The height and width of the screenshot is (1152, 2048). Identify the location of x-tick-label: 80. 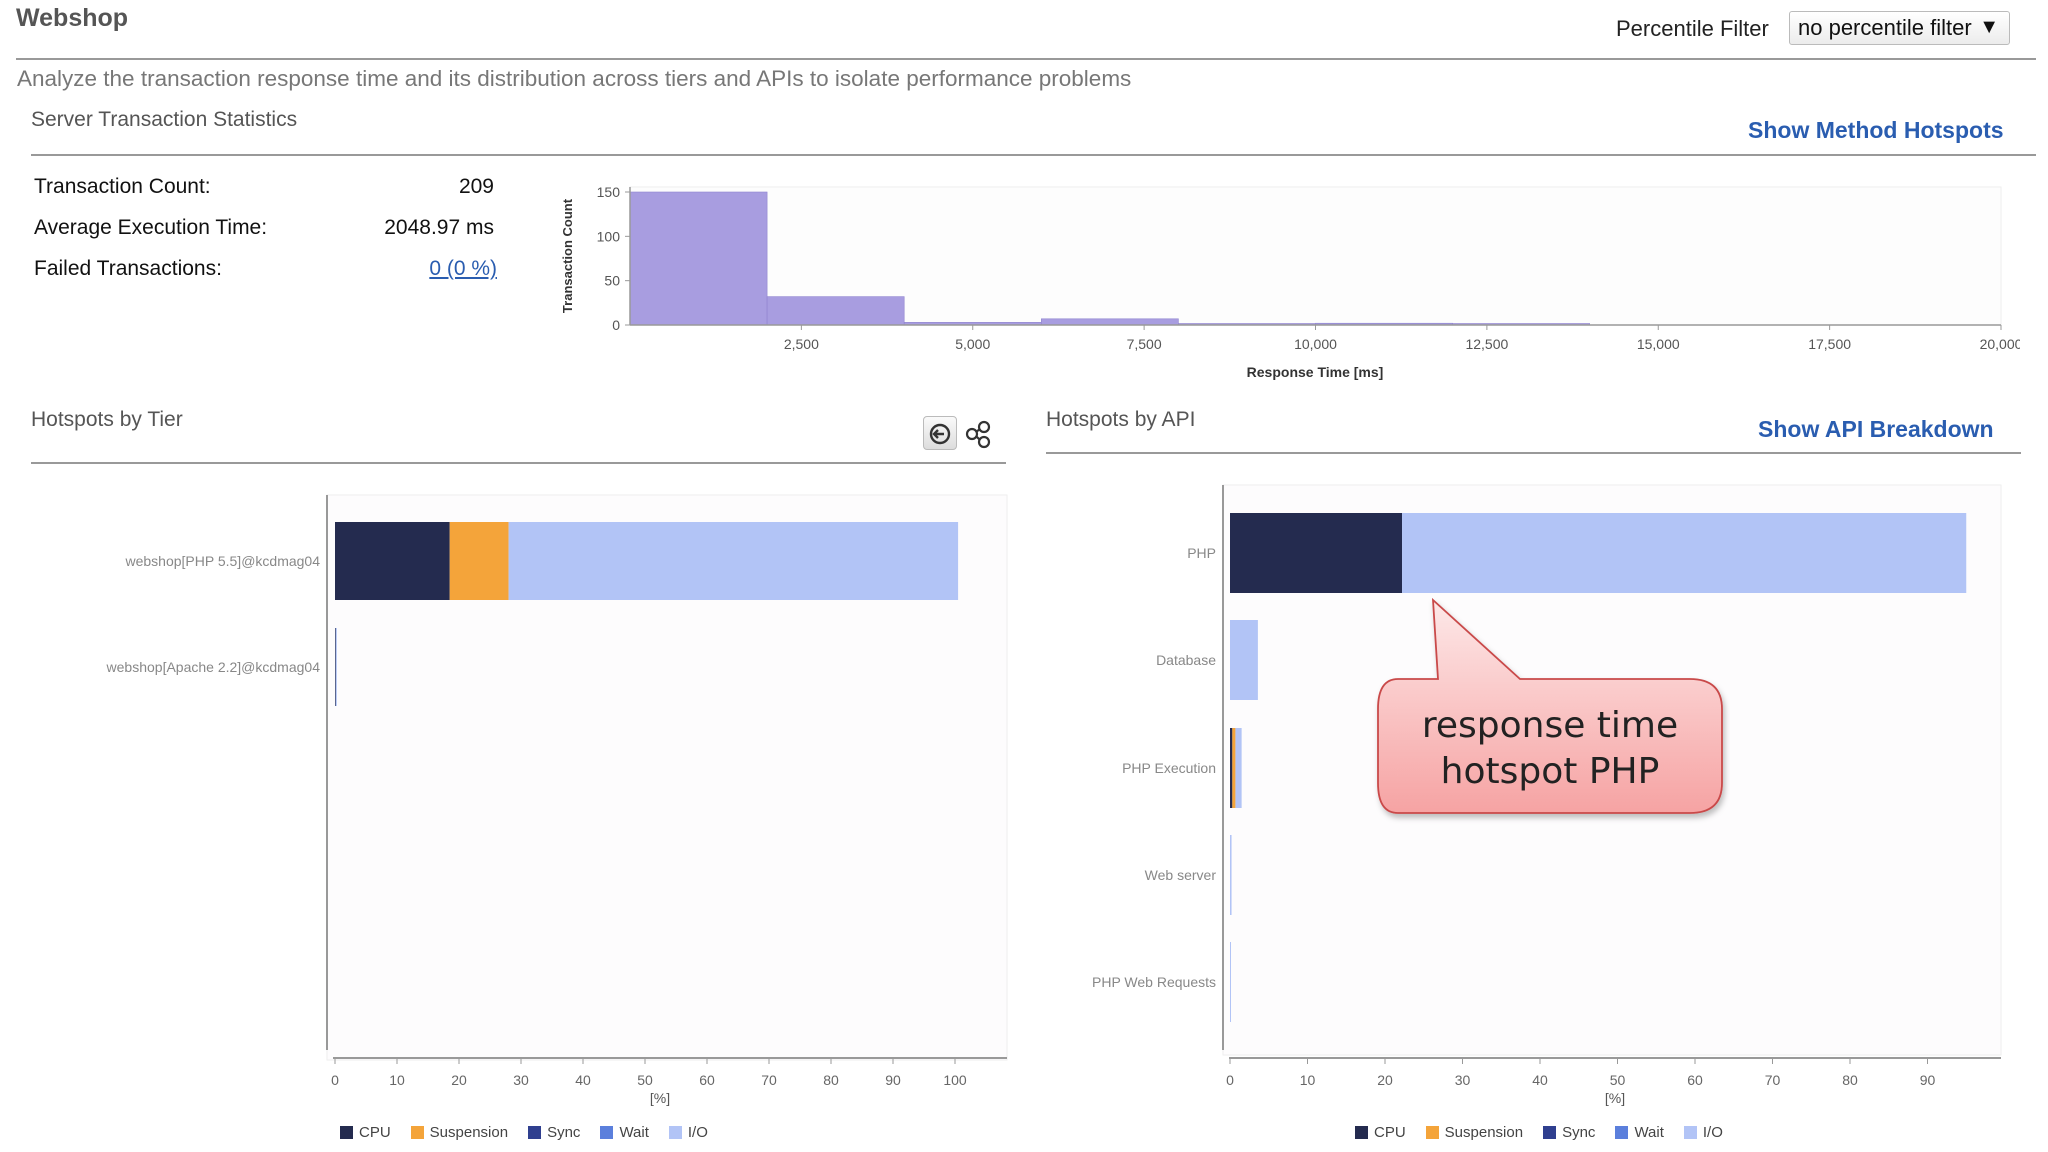
(1850, 1080).